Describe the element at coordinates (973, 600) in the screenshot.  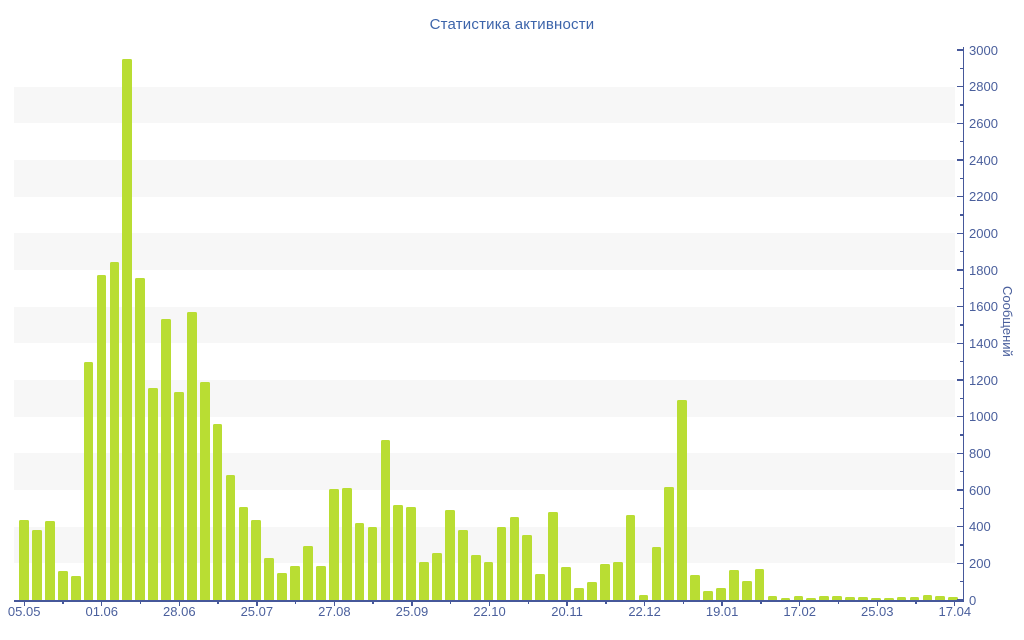
I see `y-tick-label: 0` at that location.